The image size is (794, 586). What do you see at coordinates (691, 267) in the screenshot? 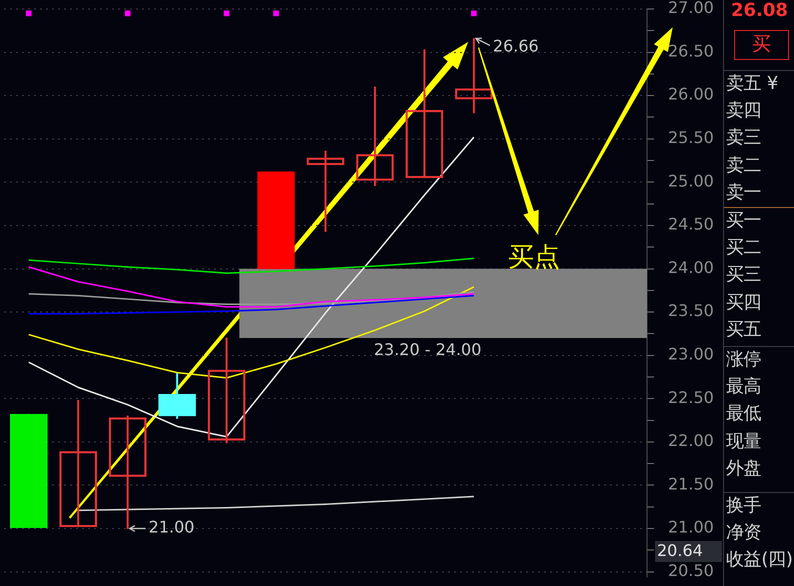
I see `y-tick-label: 24.00` at bounding box center [691, 267].